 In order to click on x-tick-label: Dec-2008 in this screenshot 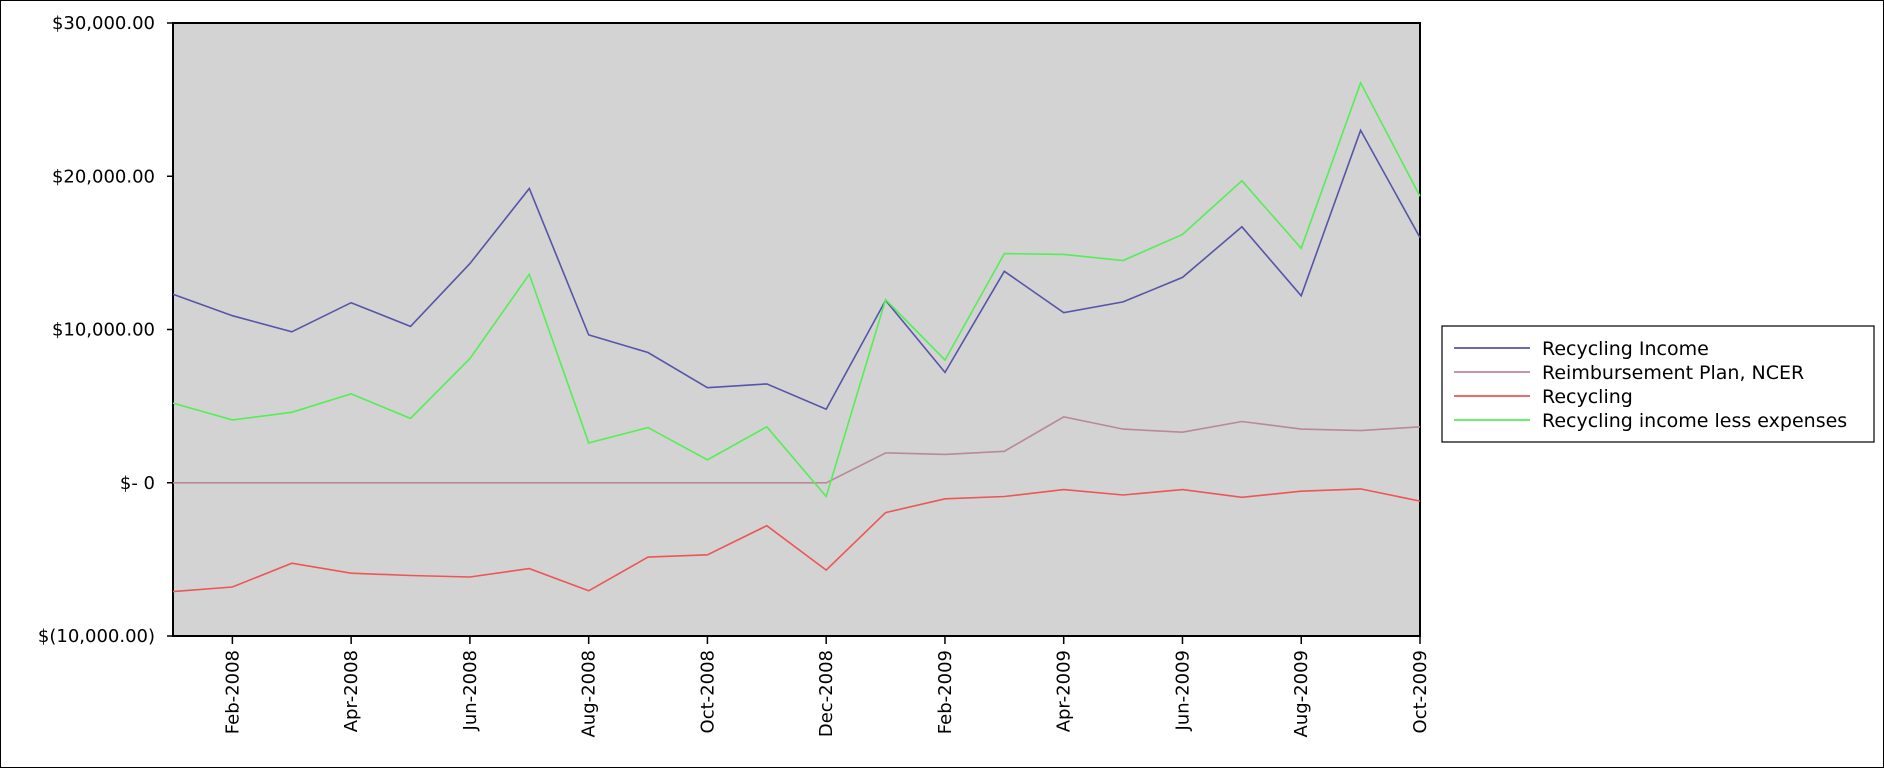, I will do `click(826, 693)`.